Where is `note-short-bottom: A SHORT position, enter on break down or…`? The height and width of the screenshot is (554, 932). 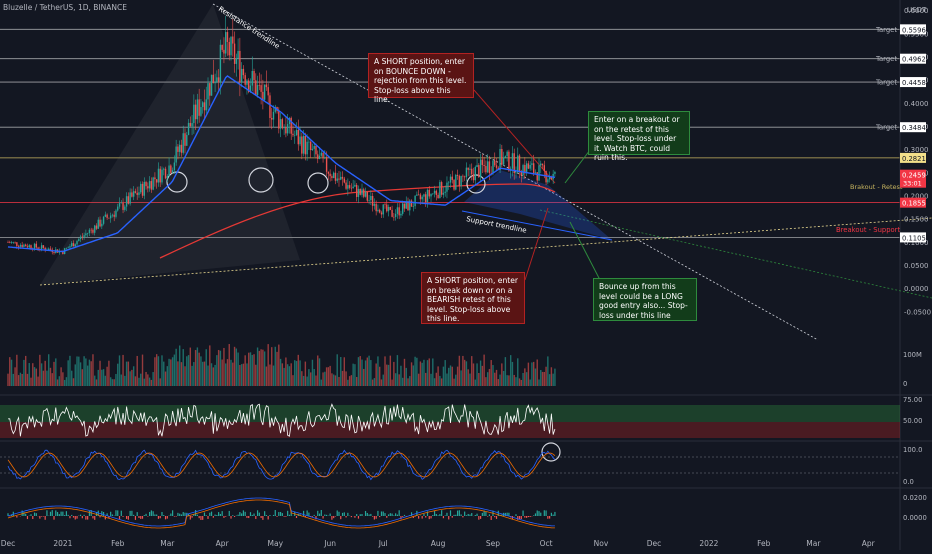
note-short-bottom: A SHORT position, enter on break down or… is located at coordinates (473, 298).